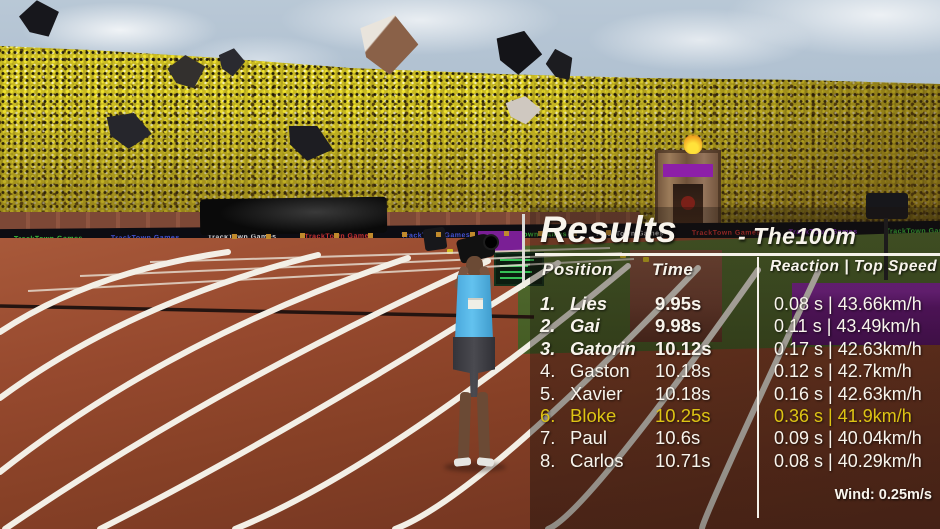  I want to click on result-position: 5., so click(548, 393).